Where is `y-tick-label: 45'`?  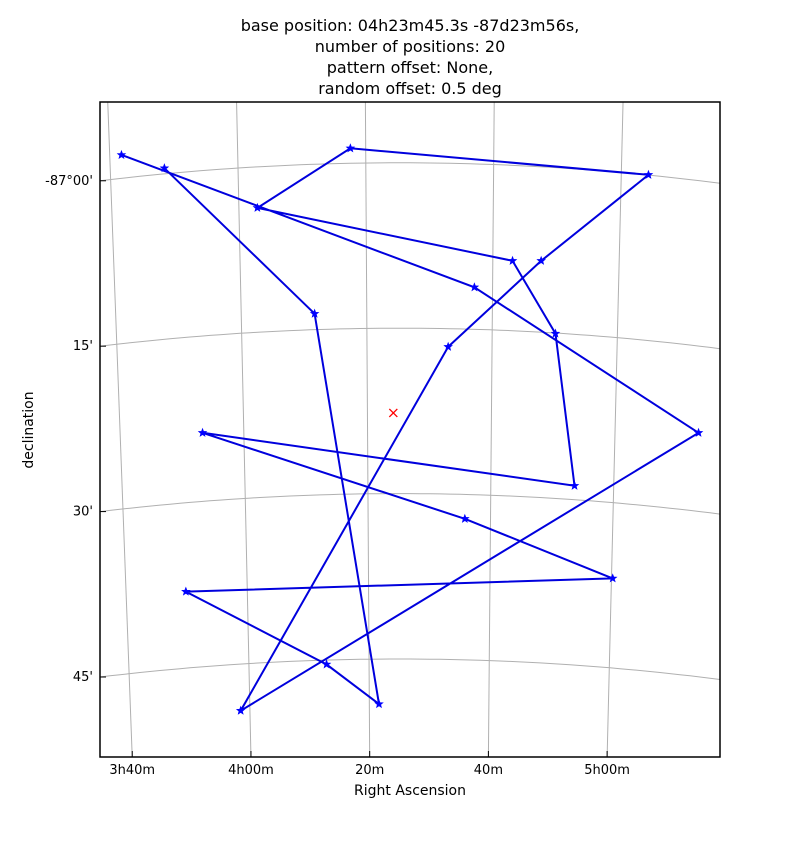
y-tick-label: 45' is located at coordinates (83, 677).